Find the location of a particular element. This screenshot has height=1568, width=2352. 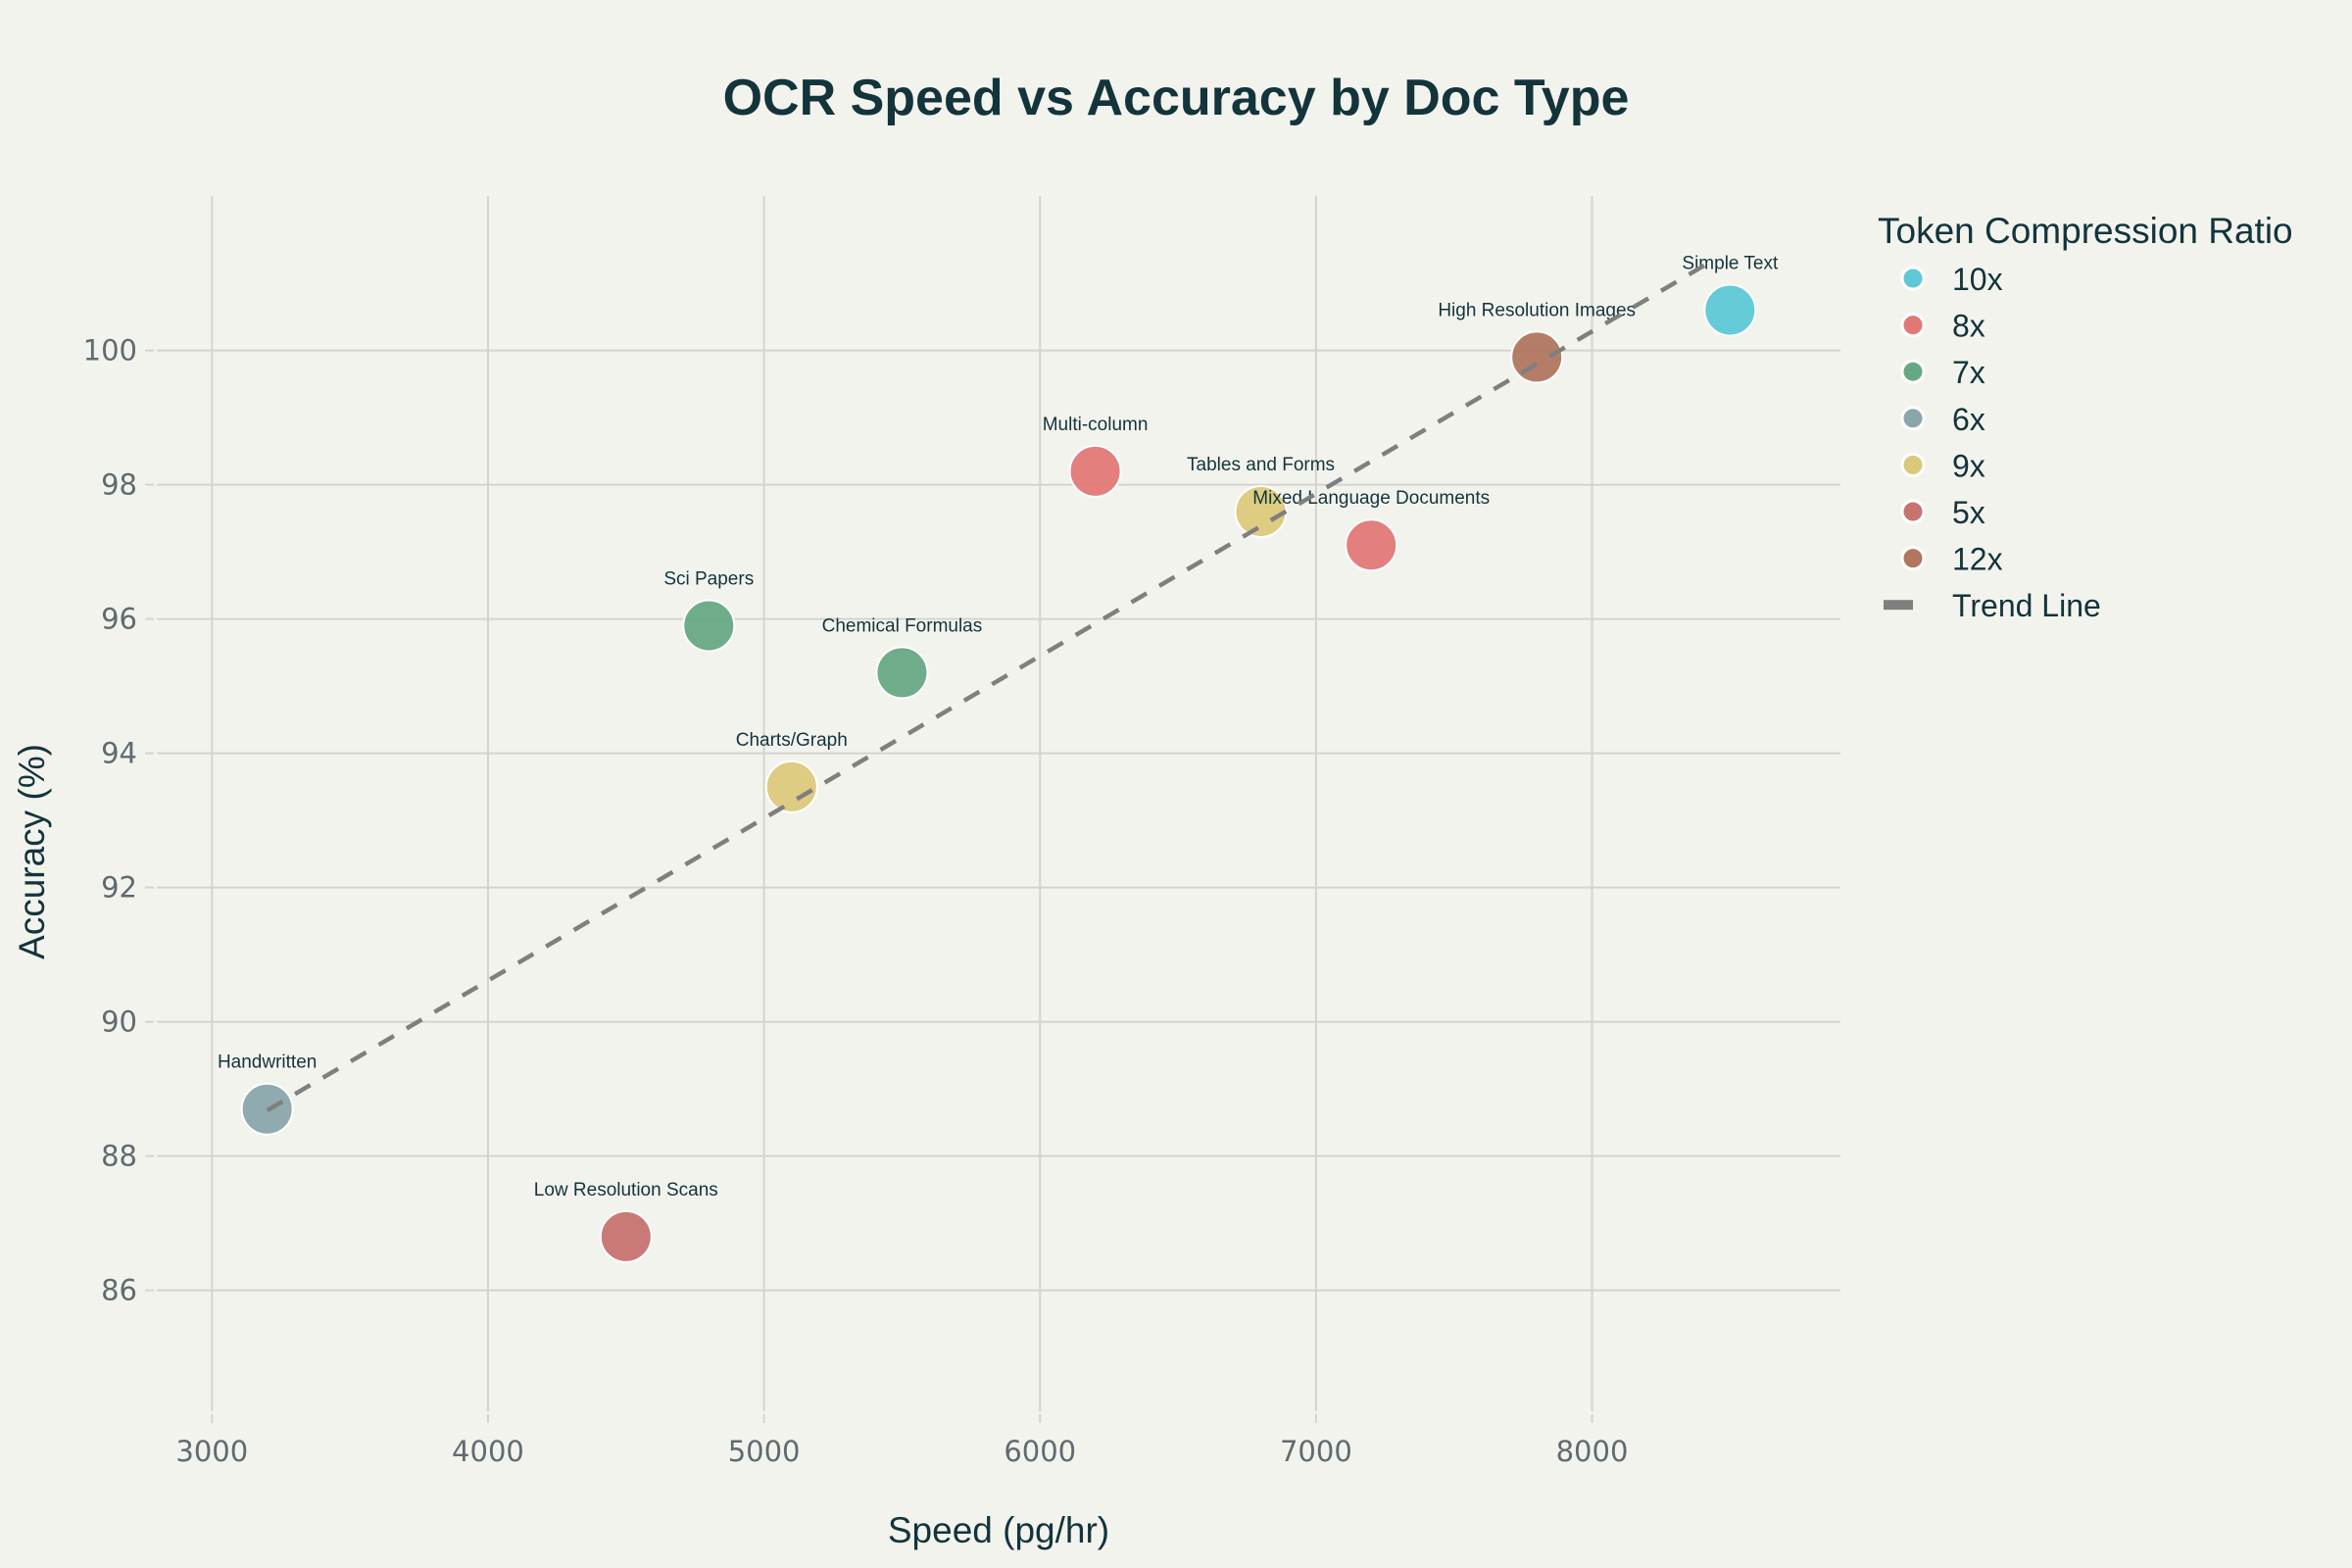

legend-label: 7x is located at coordinates (1968, 372).